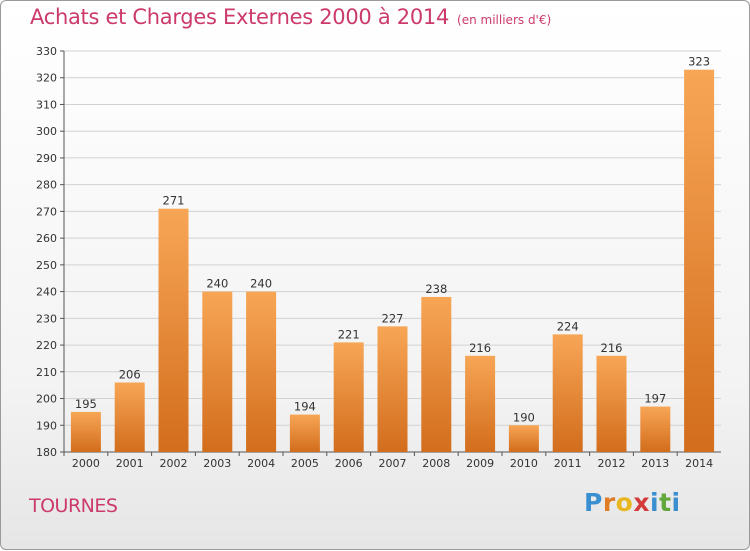  What do you see at coordinates (46, 345) in the screenshot?
I see `y-tick-label: 220` at bounding box center [46, 345].